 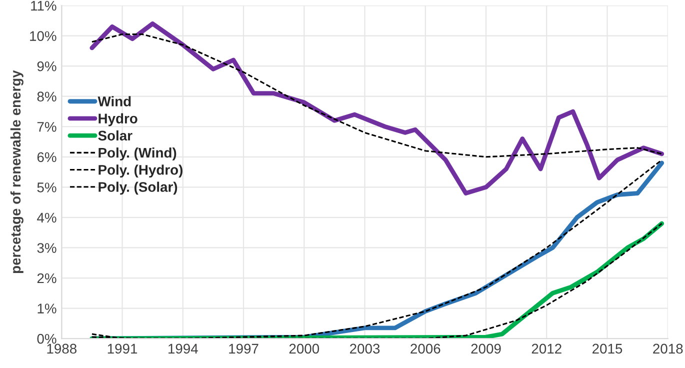 What do you see at coordinates (17, 172) in the screenshot?
I see `y-axis-title: percetage of renewable energy` at bounding box center [17, 172].